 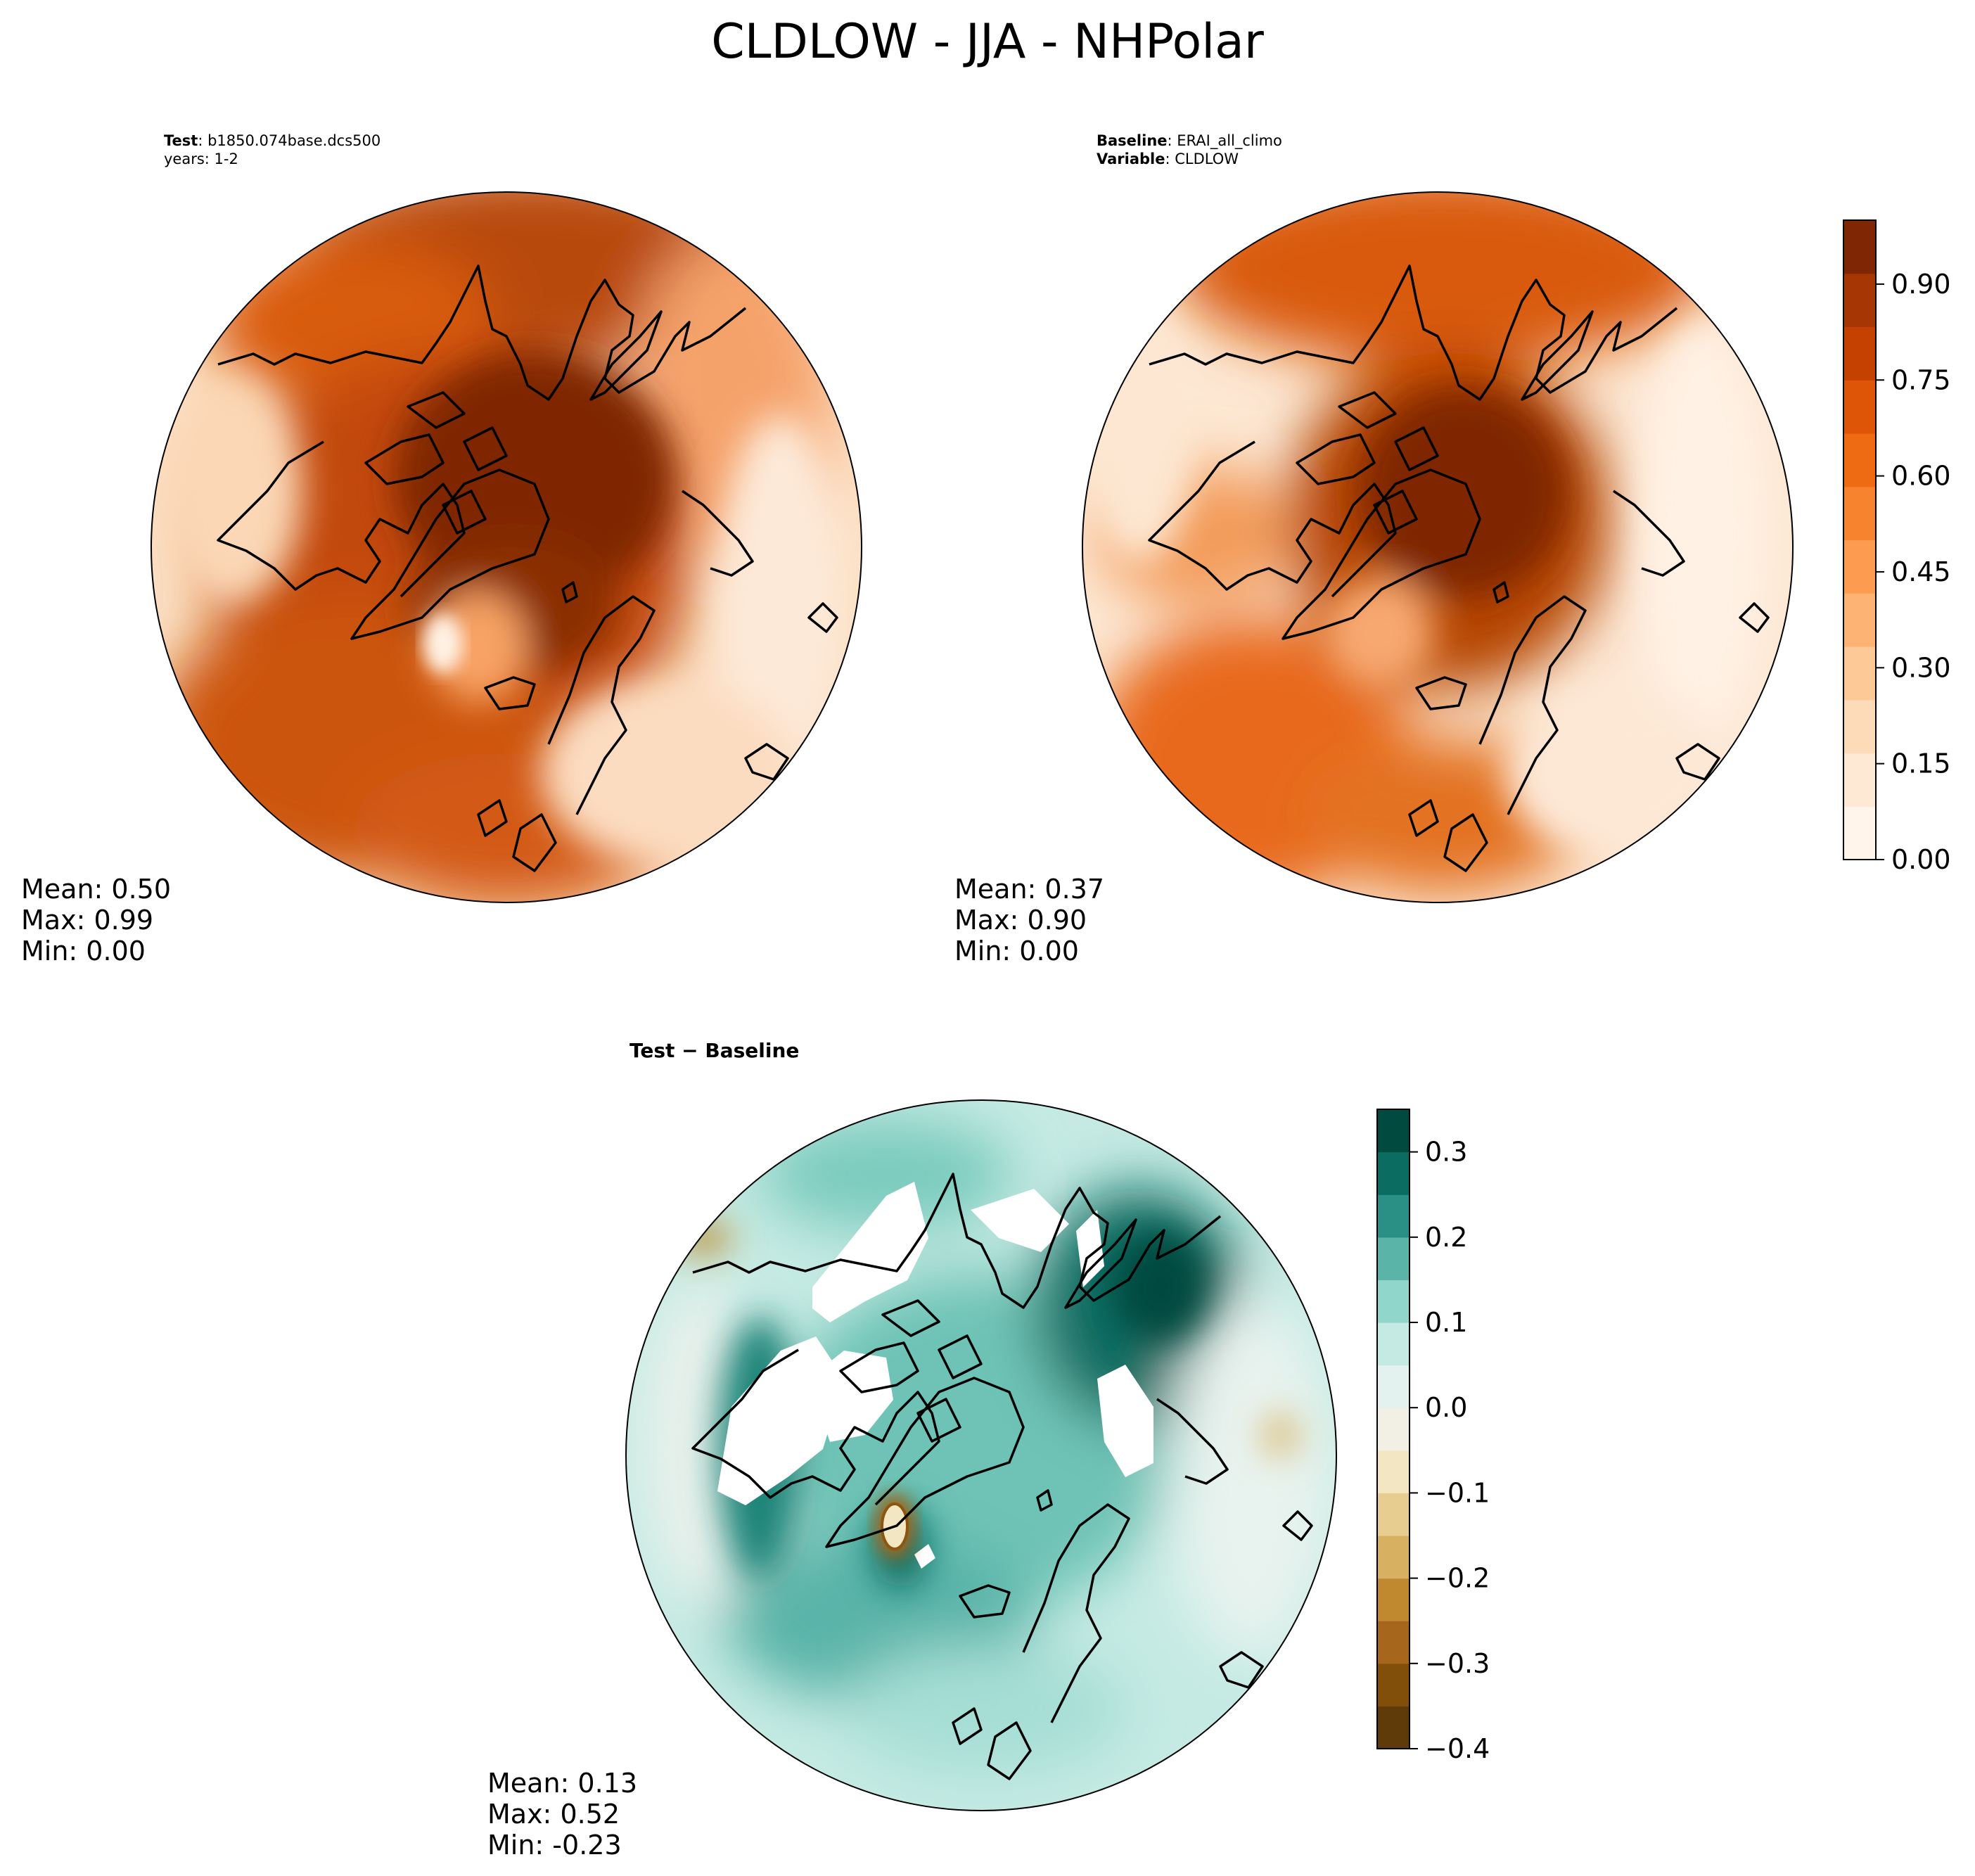 What do you see at coordinates (1446, 1152) in the screenshot?
I see `difference-colorbar-tick-label: 0.3` at bounding box center [1446, 1152].